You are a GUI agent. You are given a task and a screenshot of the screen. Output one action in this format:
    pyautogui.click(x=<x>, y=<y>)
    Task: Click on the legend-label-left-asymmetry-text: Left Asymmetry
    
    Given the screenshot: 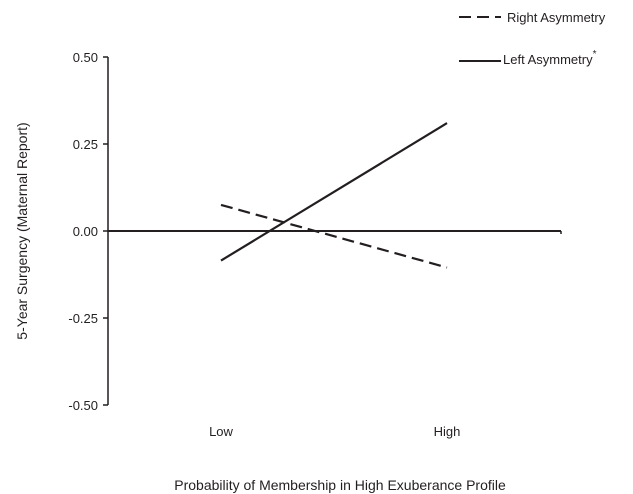 What is the action you would take?
    pyautogui.click(x=548, y=59)
    